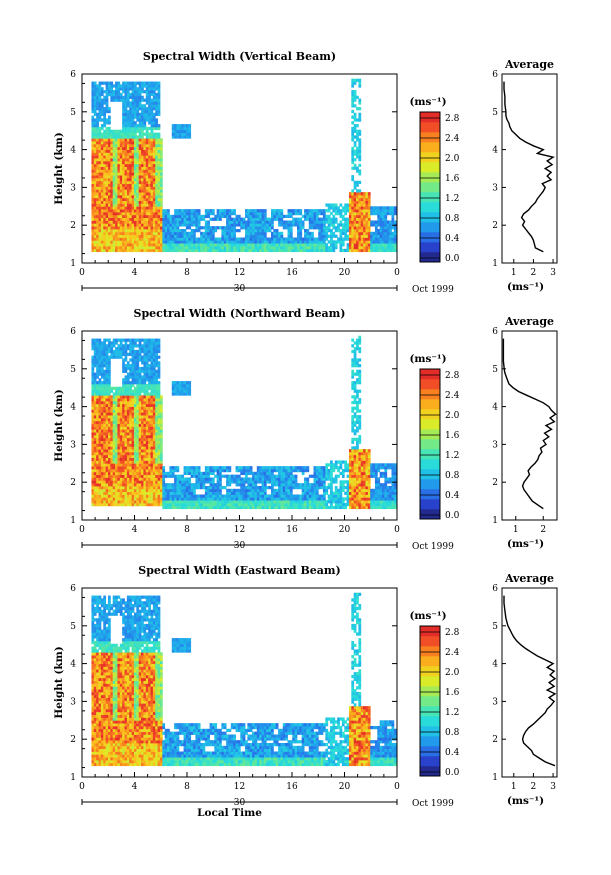  Describe the element at coordinates (452, 219) in the screenshot. I see `colorbar-tick-label: 0.8` at that location.